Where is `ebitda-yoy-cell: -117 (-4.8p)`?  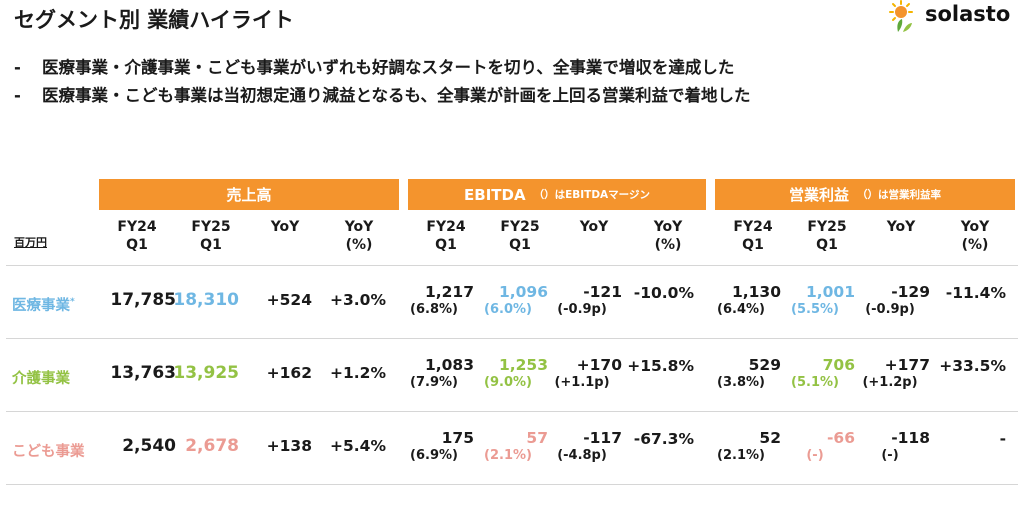 ebitda-yoy-cell: -117 (-4.8p) is located at coordinates (589, 446).